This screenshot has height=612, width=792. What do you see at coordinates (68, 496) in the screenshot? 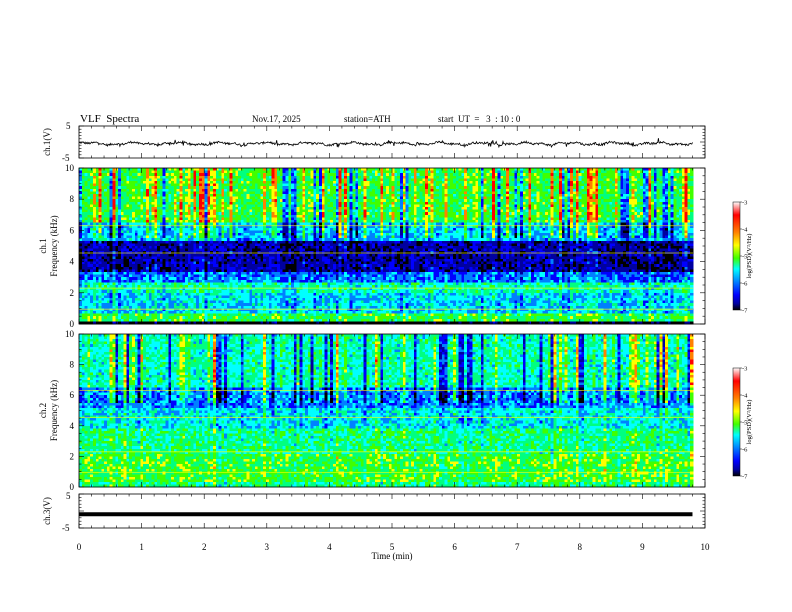
I see `ch3-ytick-label: 5` at bounding box center [68, 496].